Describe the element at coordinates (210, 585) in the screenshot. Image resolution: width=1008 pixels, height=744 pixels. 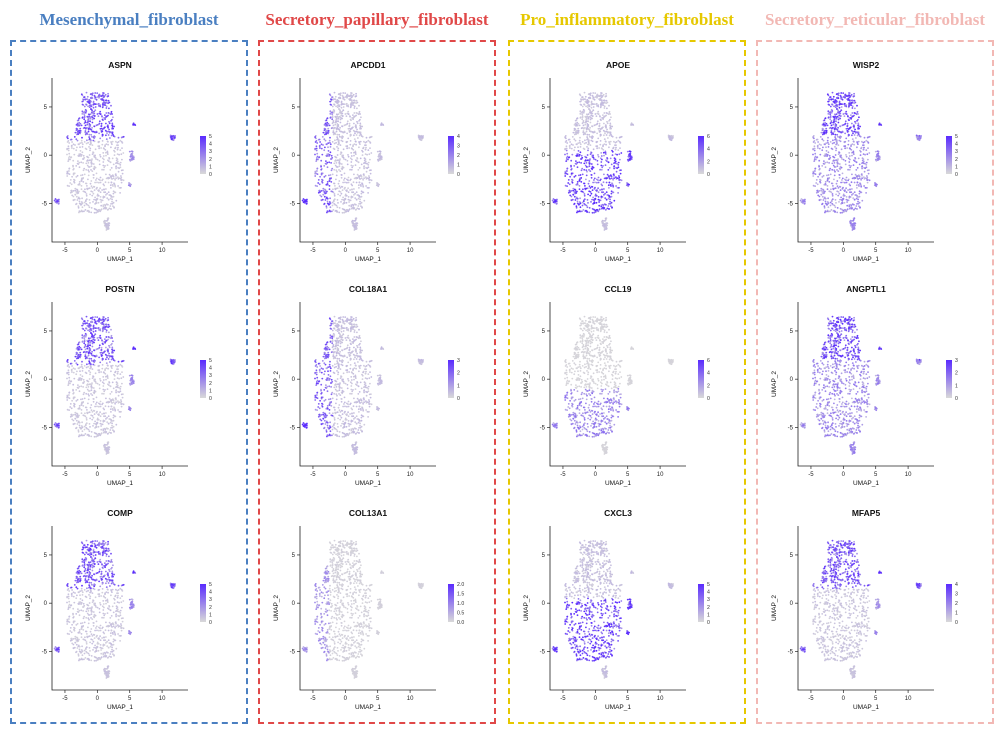
I see `color-bar-tick-label: 5` at that location.